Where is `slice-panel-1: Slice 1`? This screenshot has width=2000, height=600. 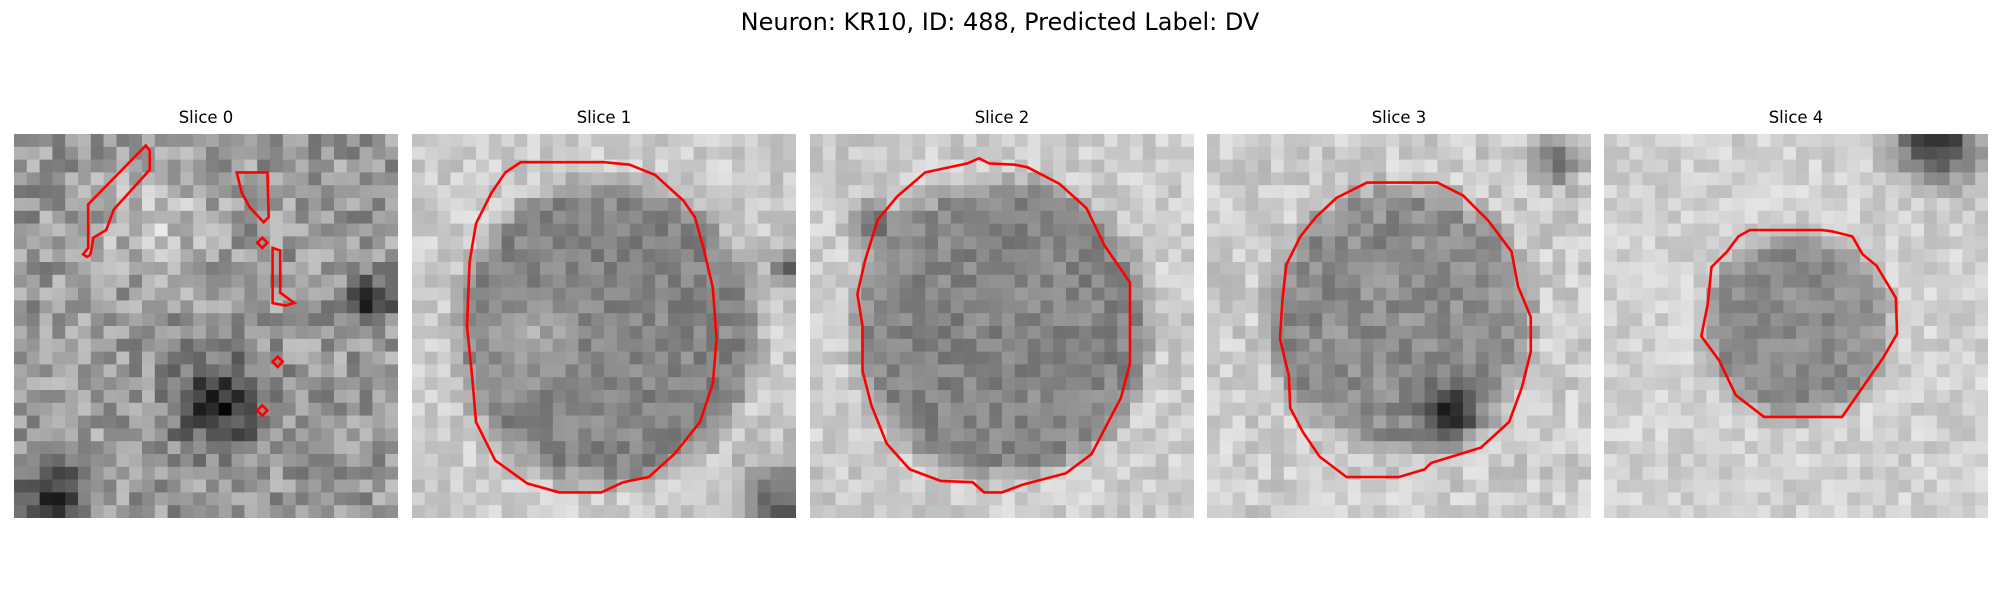 slice-panel-1: Slice 1 is located at coordinates (604, 313).